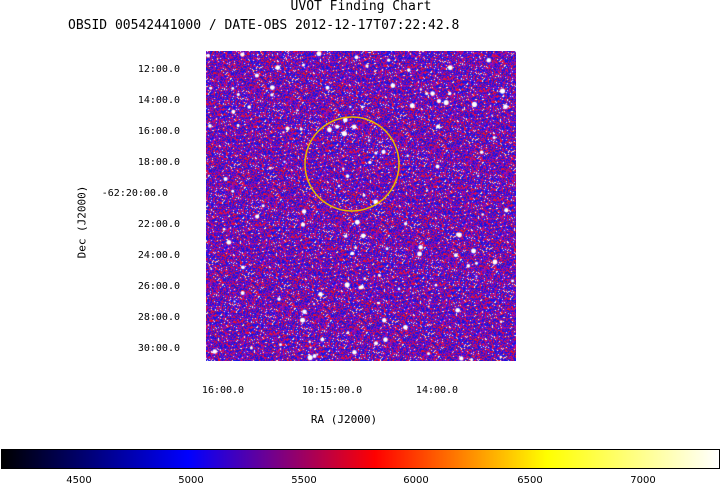 The height and width of the screenshot is (489, 722). What do you see at coordinates (360, 459) in the screenshot?
I see `colorbar` at bounding box center [360, 459].